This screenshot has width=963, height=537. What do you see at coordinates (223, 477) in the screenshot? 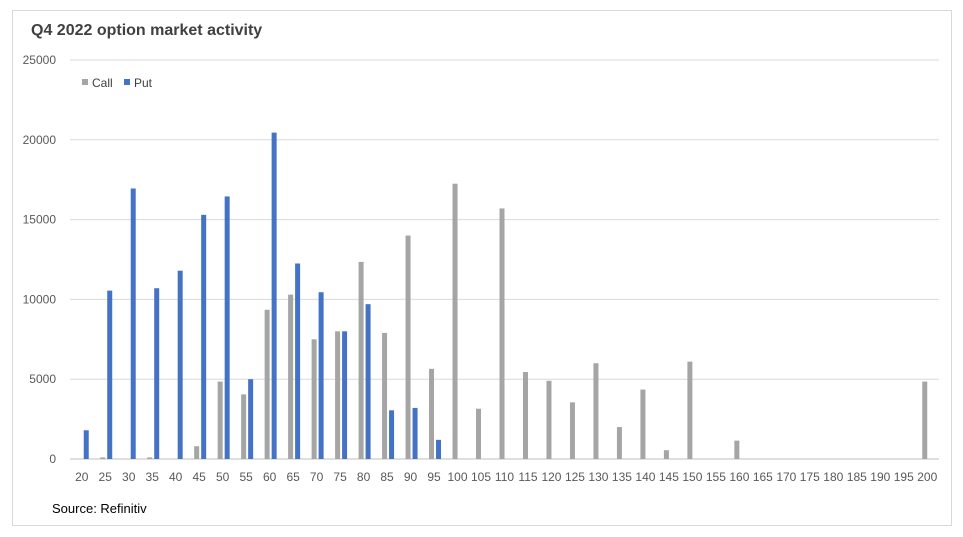
I see `x-tick-label: 50` at bounding box center [223, 477].